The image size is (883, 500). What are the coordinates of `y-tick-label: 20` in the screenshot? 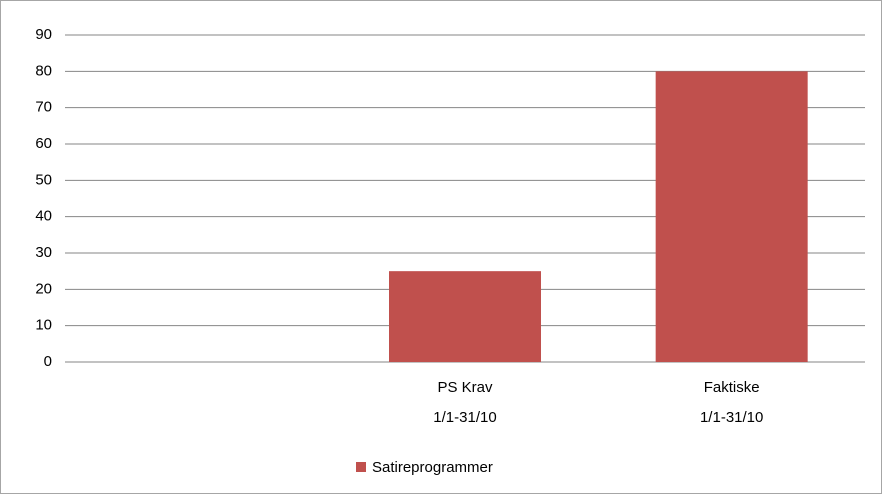 It's located at (43, 288).